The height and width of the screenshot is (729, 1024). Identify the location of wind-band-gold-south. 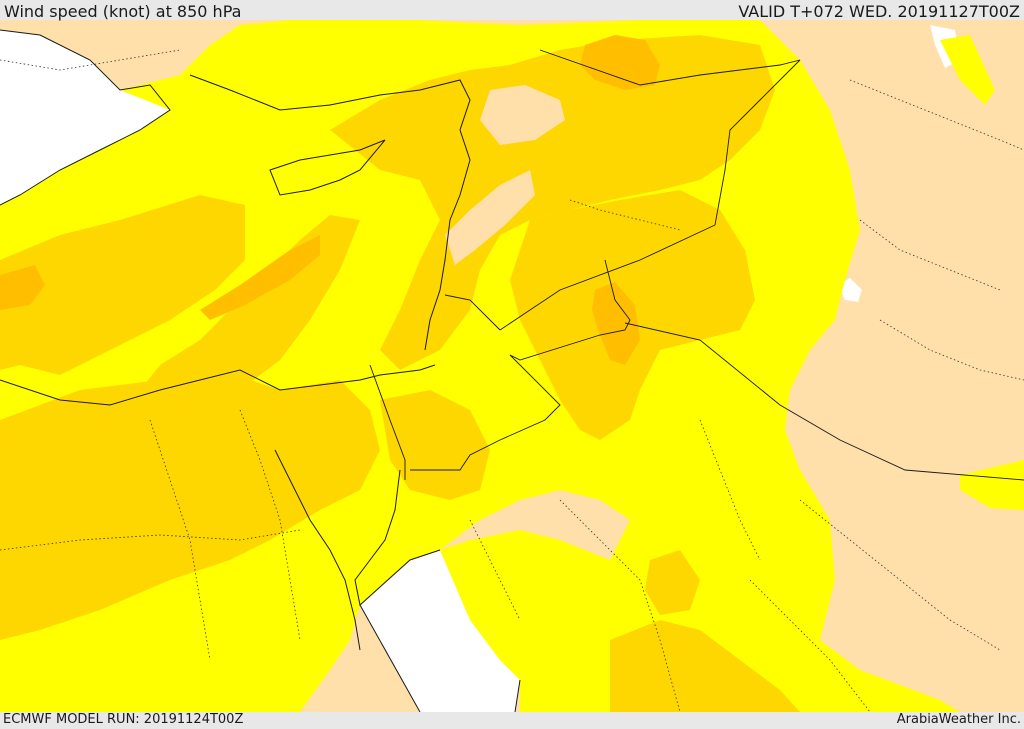
(190, 505).